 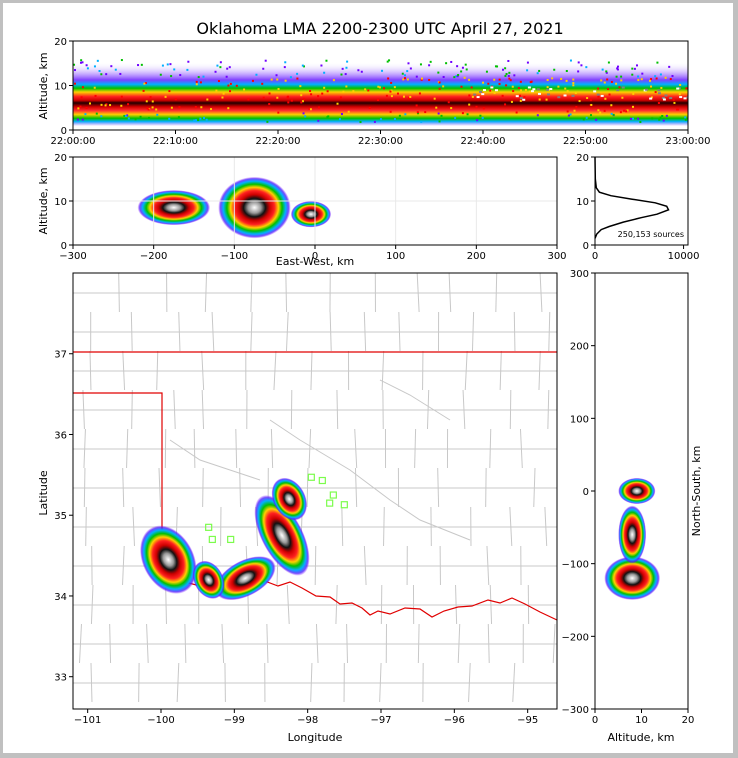 I want to click on east-west-xlabel: East-West, km, so click(x=315, y=261).